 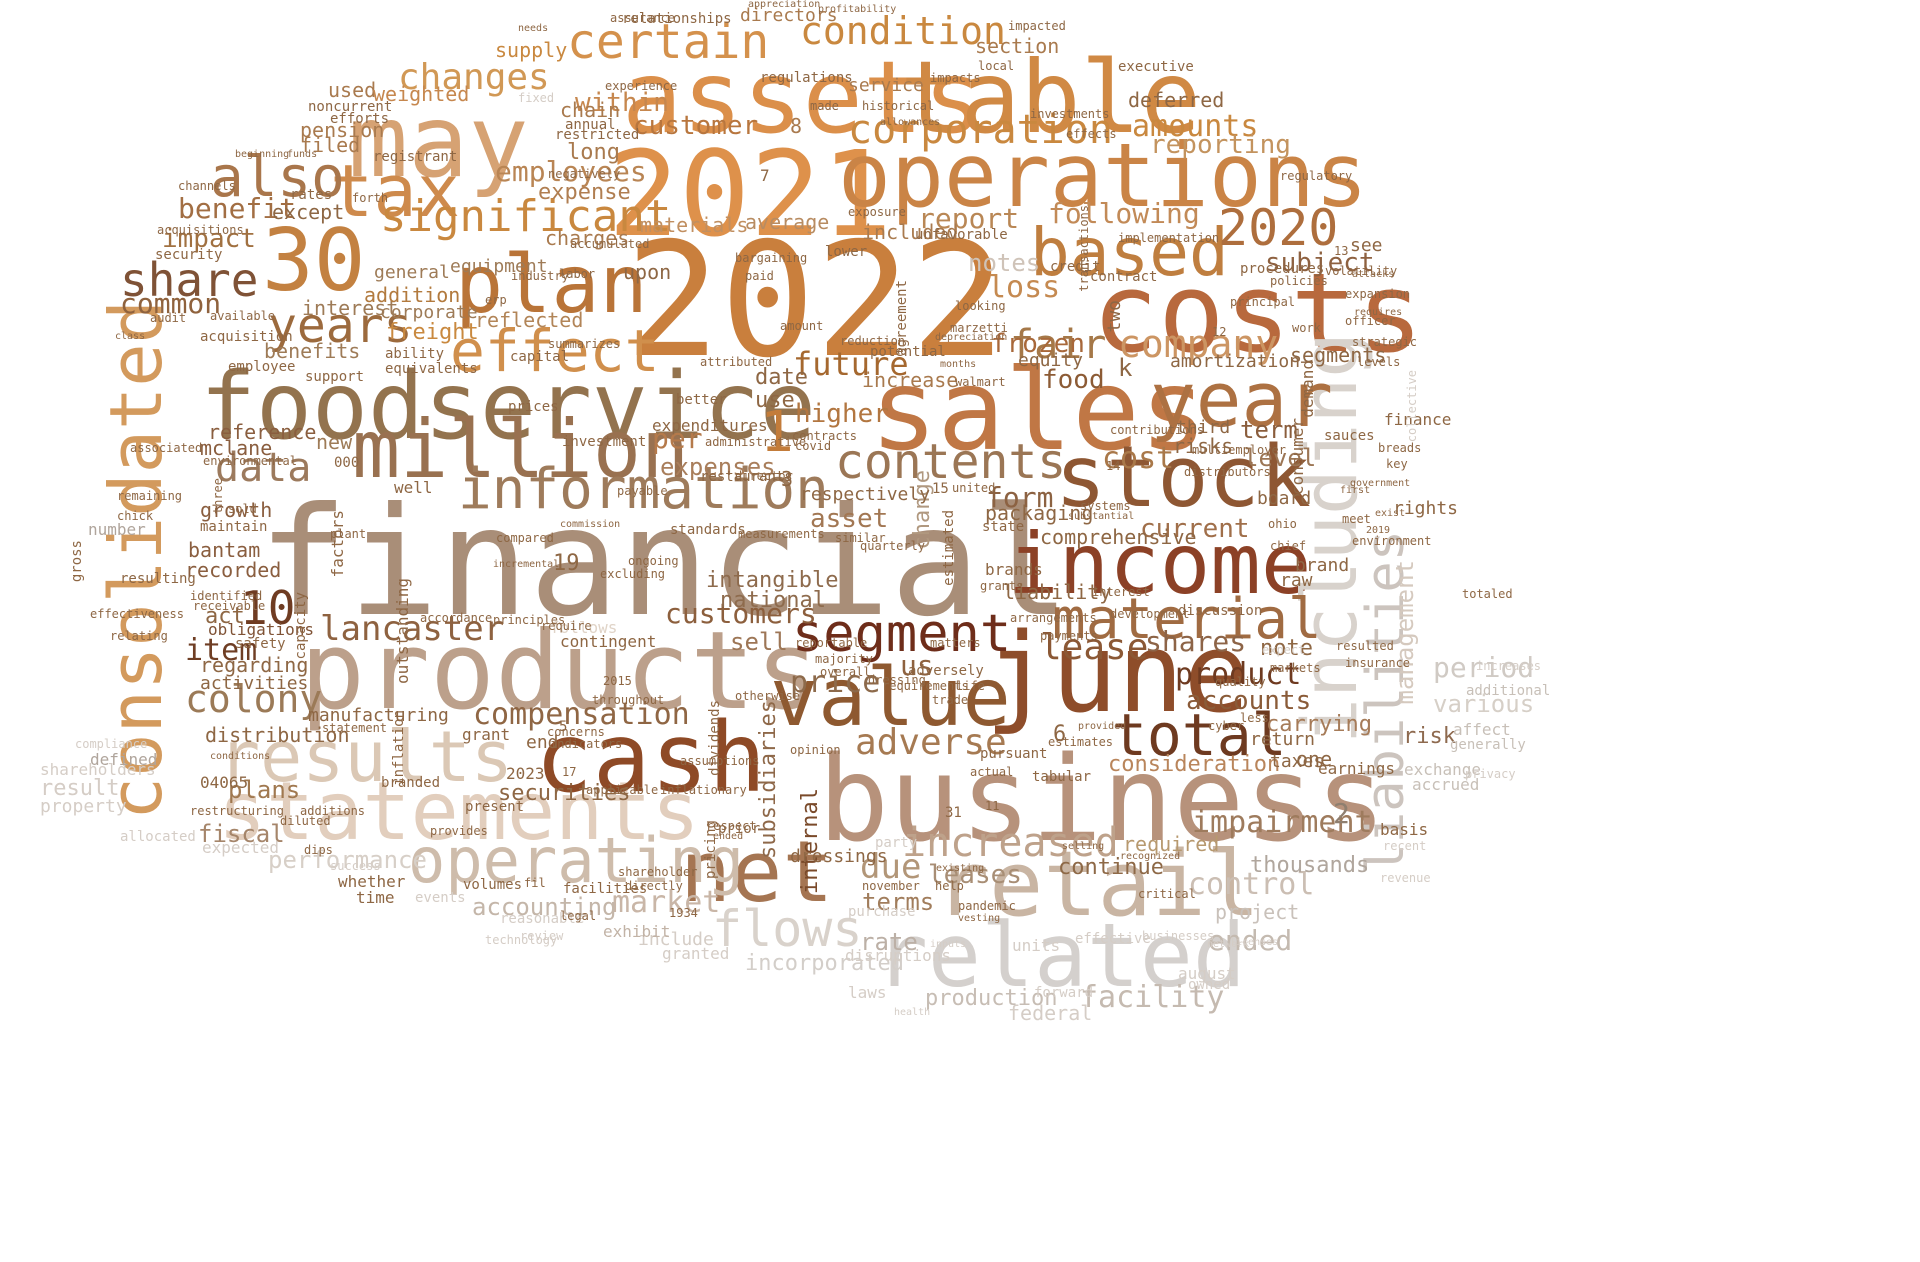 What do you see at coordinates (651, 758) in the screenshot?
I see `word-cash: cash` at bounding box center [651, 758].